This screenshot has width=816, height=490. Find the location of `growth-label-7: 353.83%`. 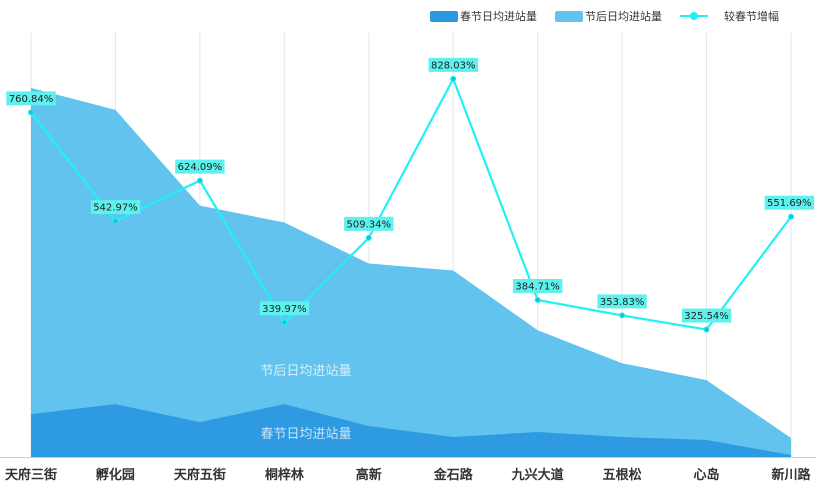

growth-label-7: 353.83% is located at coordinates (622, 302).